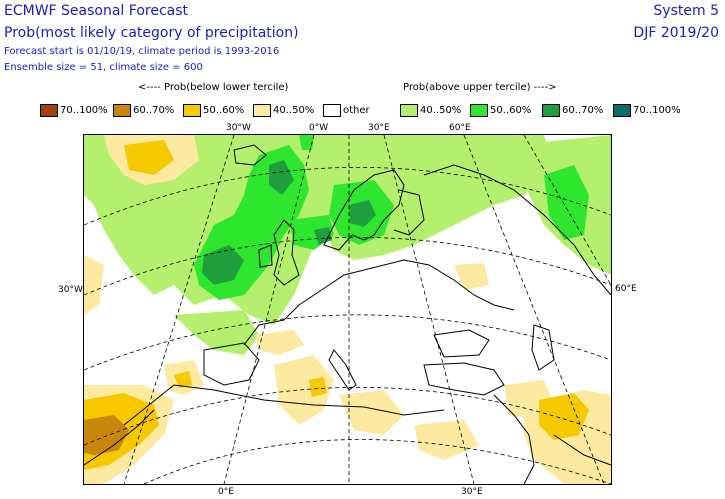 The height and width of the screenshot is (499, 725). What do you see at coordinates (676, 33) in the screenshot?
I see `season-label: DJF 2019/20` at bounding box center [676, 33].